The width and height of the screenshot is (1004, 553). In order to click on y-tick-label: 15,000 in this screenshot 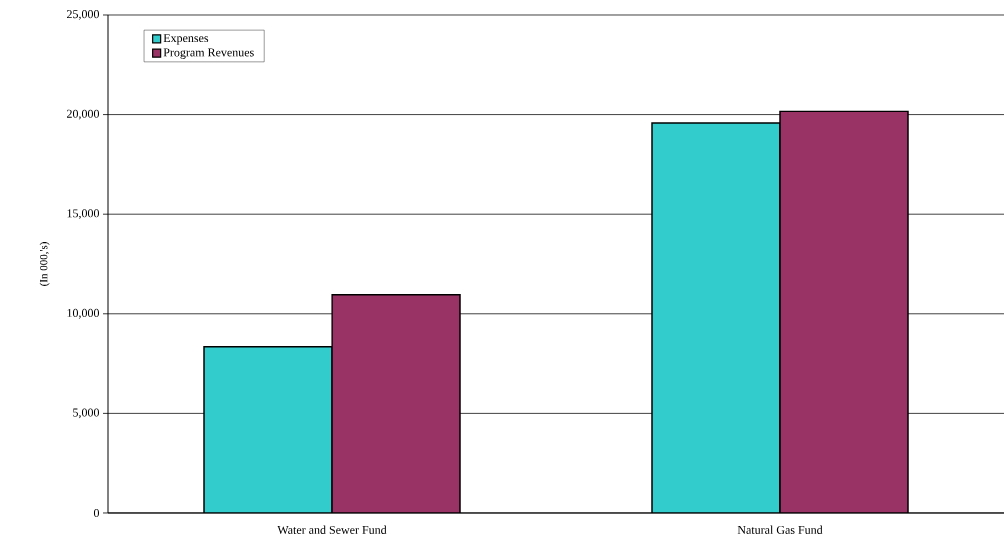, I will do `click(83, 214)`.